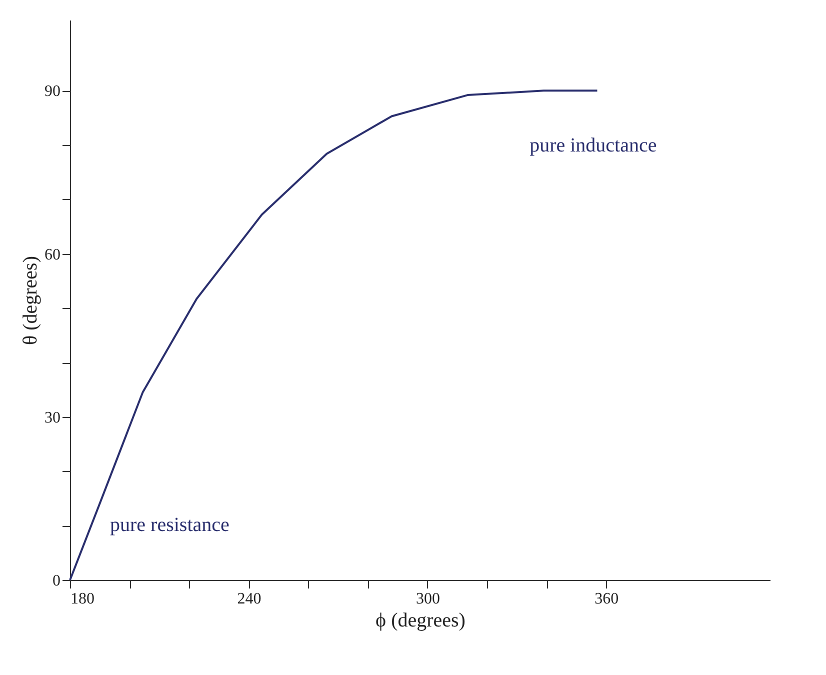  What do you see at coordinates (428, 599) in the screenshot?
I see `x-tick-label: 300` at bounding box center [428, 599].